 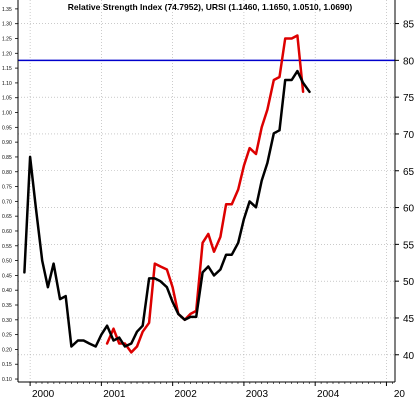 I want to click on right-tick-label: 80, so click(x=409, y=61).